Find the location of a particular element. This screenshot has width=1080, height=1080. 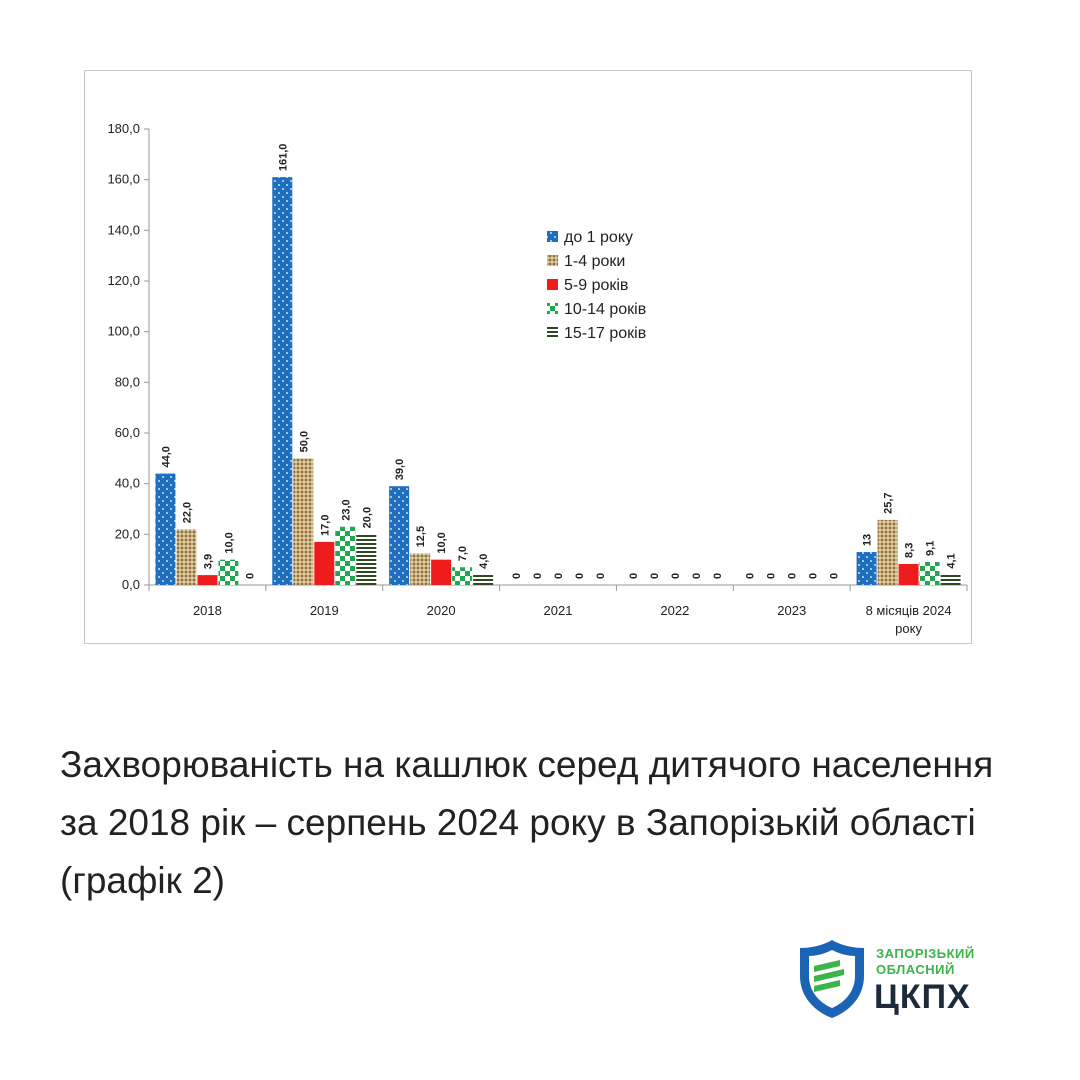

y-tick-label: 180,0 is located at coordinates (123, 128).